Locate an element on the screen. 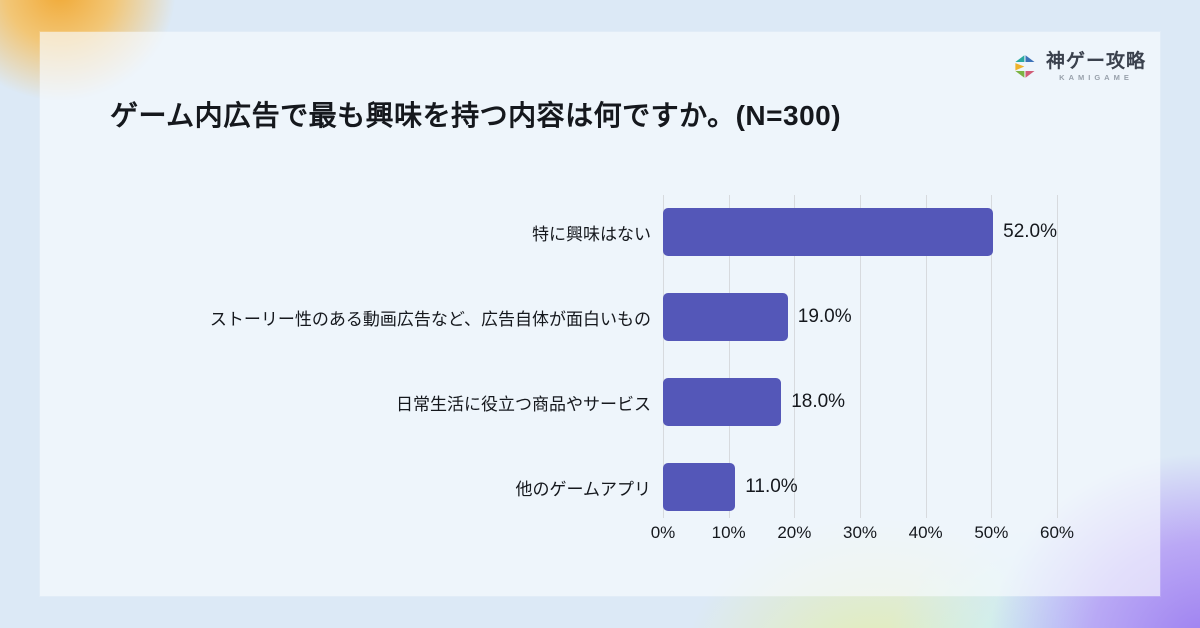 This screenshot has height=628, width=1200. category-label: 他のゲームアプリ is located at coordinates (583, 489).